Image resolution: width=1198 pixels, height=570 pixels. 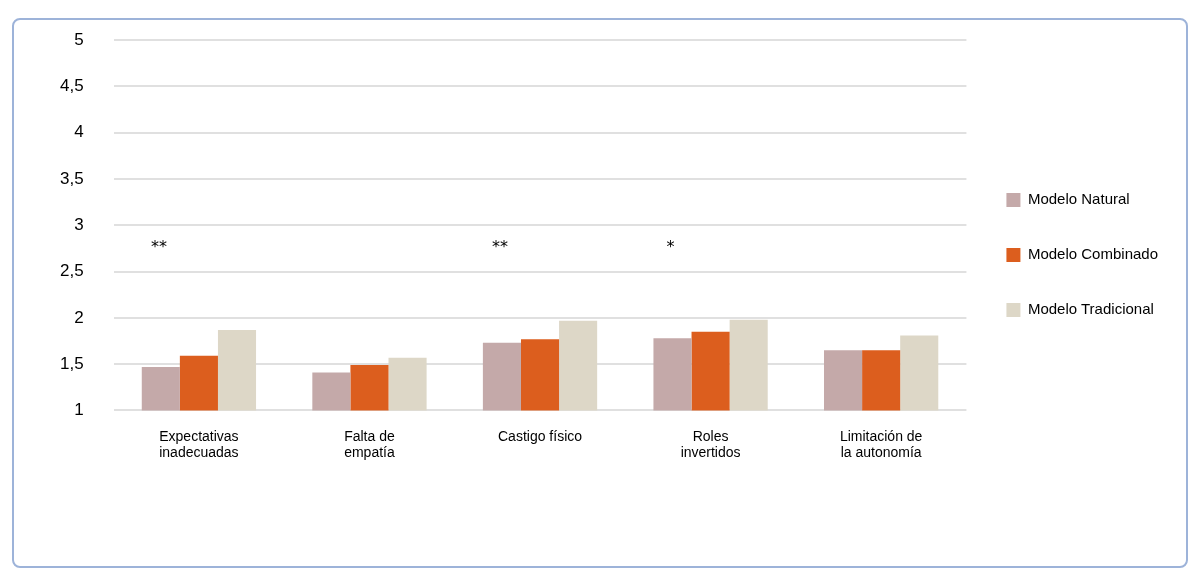 What do you see at coordinates (71, 178) in the screenshot?
I see `y-tick-label: 3,5` at bounding box center [71, 178].